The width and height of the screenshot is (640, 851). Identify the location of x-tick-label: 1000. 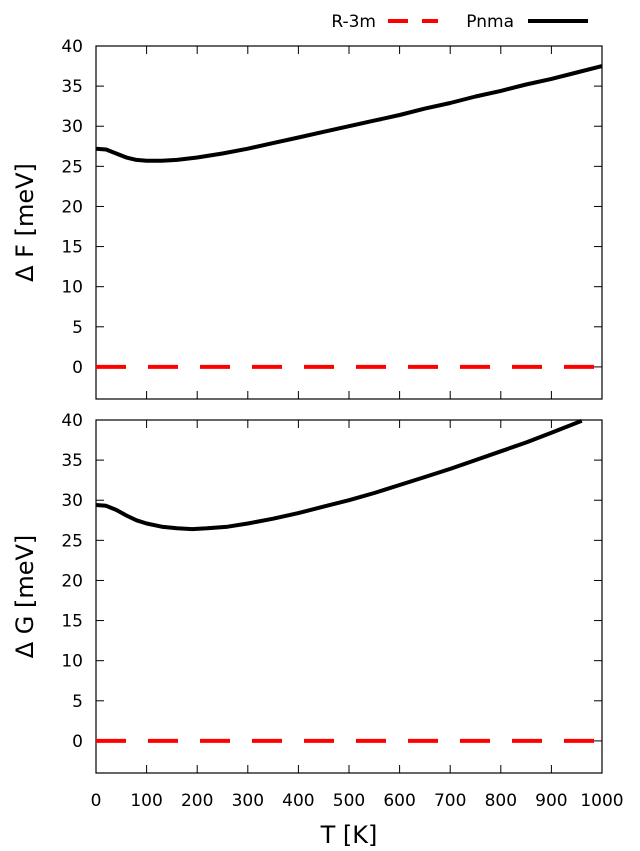
(601, 801).